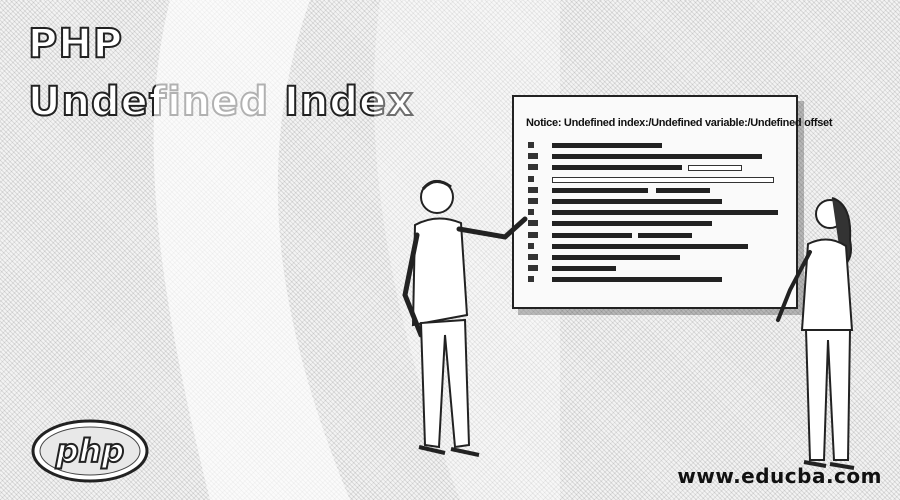  I want to click on php-logo-text: php, so click(90, 451).